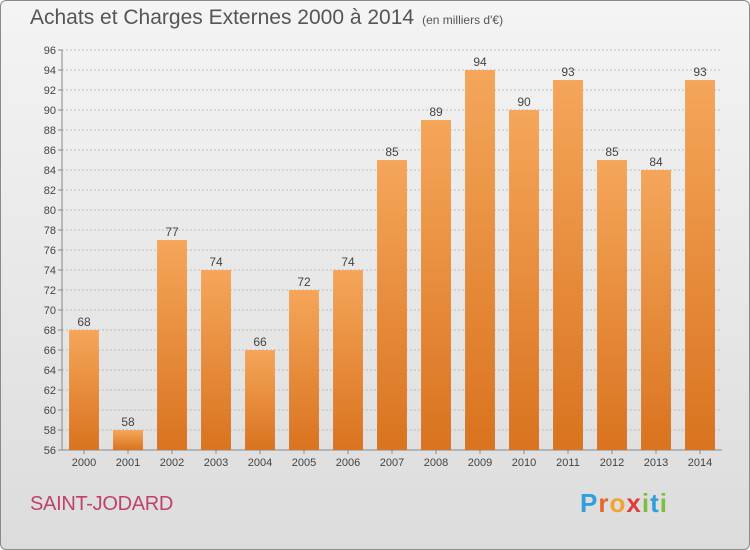 The image size is (750, 550). What do you see at coordinates (84, 463) in the screenshot?
I see `x-tick-label: 2000` at bounding box center [84, 463].